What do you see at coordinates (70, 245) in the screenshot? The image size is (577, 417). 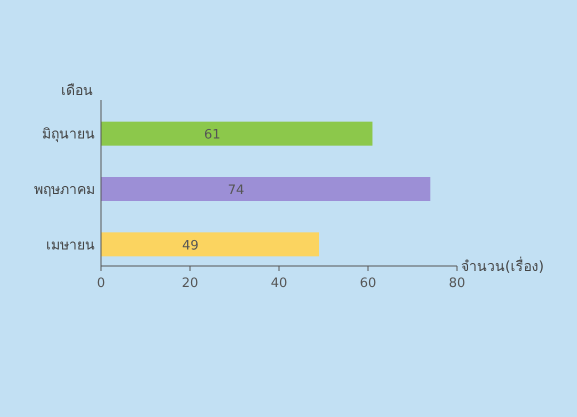 I see `y-tick-label: เมษายน` at bounding box center [70, 245].